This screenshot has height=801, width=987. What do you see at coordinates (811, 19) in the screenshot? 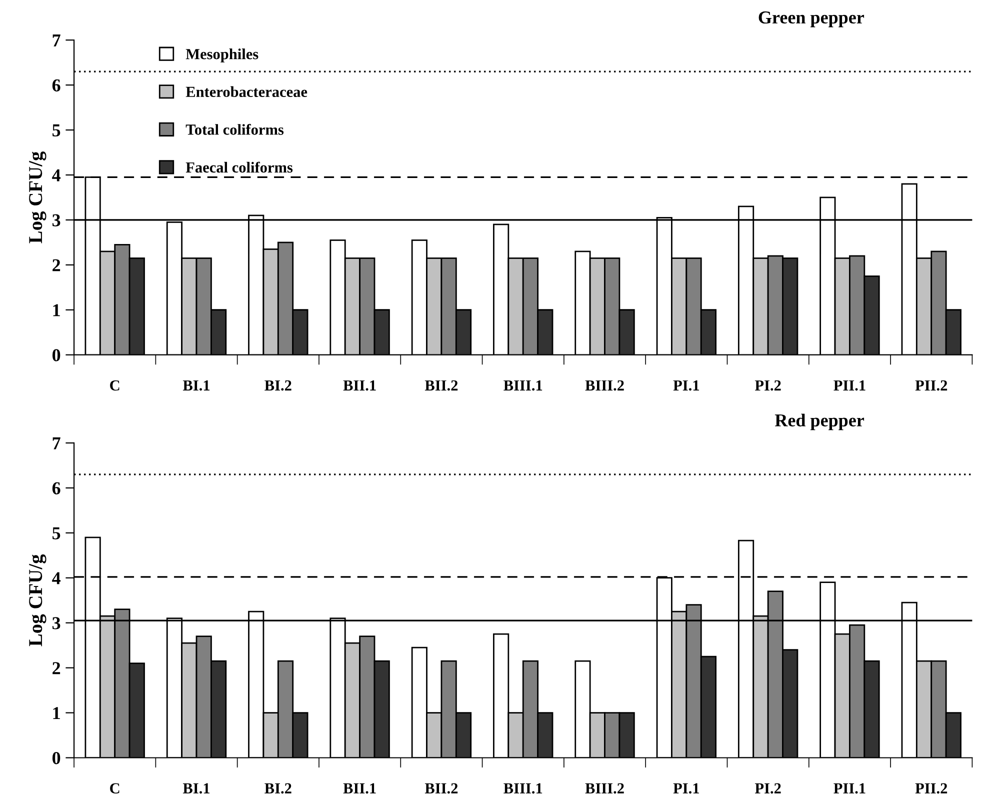
I see `chart-title: Green pepper` at bounding box center [811, 19].